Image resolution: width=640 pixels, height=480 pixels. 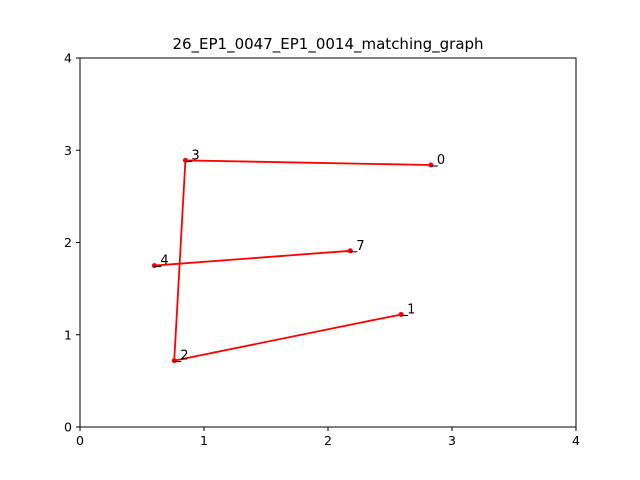 I want to click on x-tick-label: 2, so click(x=328, y=440).